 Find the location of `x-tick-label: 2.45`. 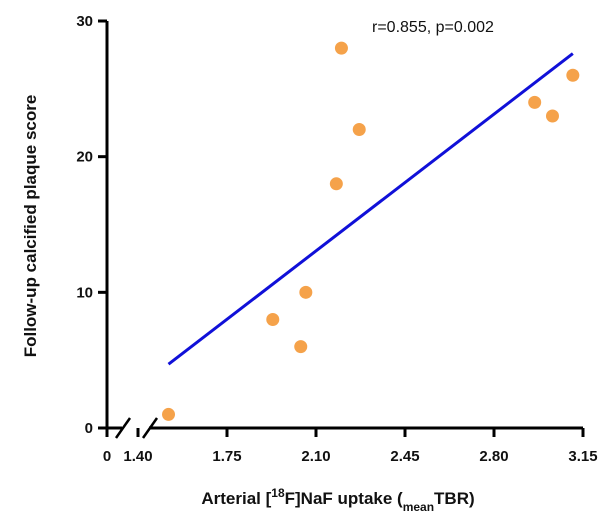

x-tick-label: 2.45 is located at coordinates (404, 456).